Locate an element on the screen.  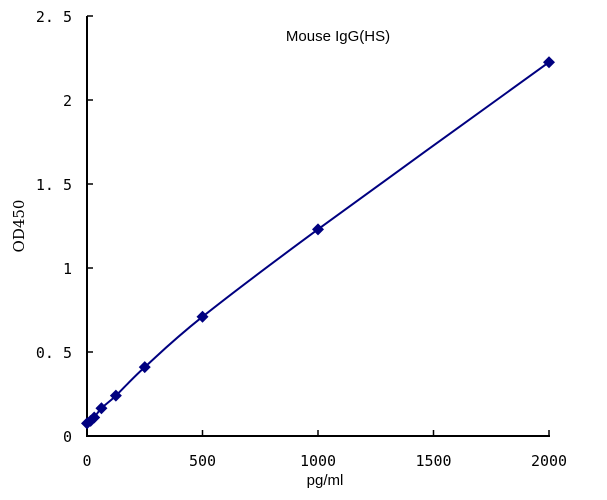
y-tick-label: 2 is located at coordinates (67, 101).